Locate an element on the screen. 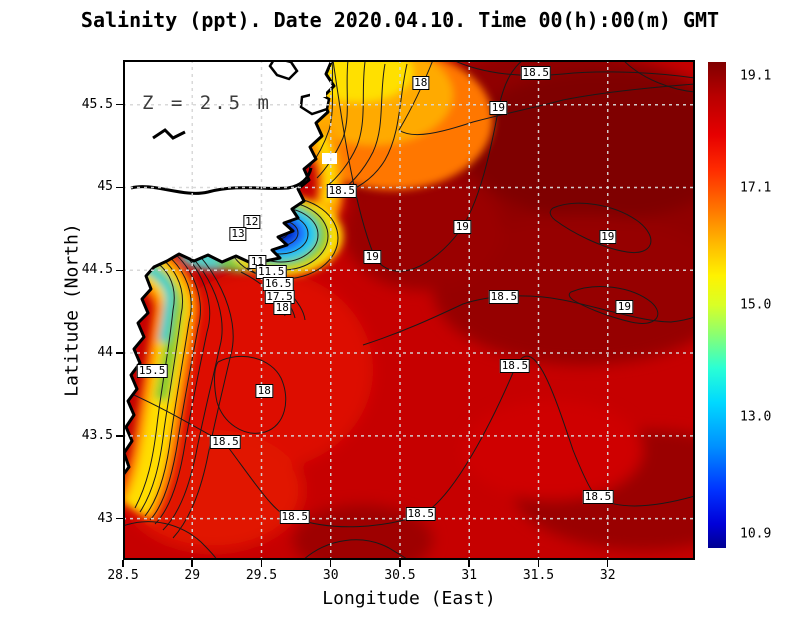  contour-label: 13 is located at coordinates (238, 233).